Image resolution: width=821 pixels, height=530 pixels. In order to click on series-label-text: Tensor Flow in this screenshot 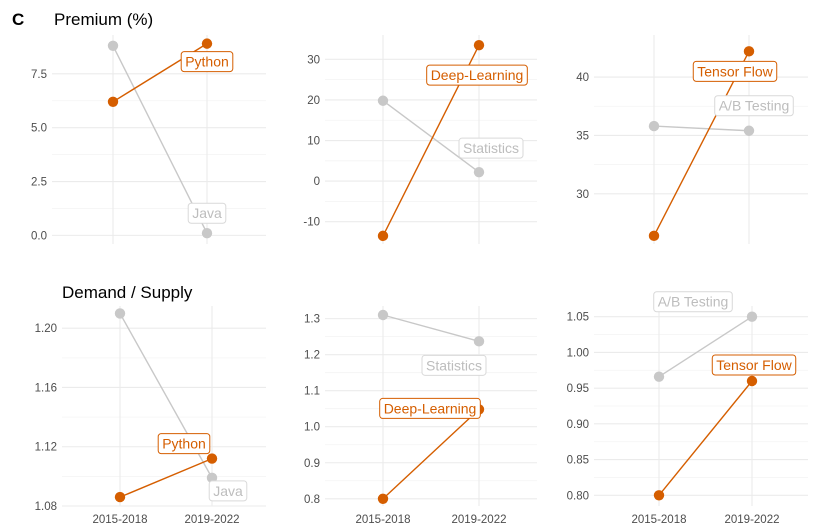, I will do `click(754, 365)`.